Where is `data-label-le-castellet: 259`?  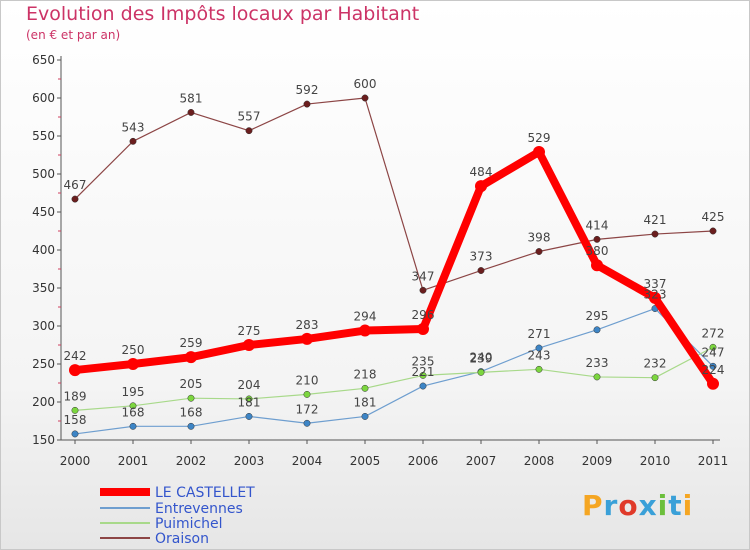 data-label-le-castellet: 259 is located at coordinates (191, 343).